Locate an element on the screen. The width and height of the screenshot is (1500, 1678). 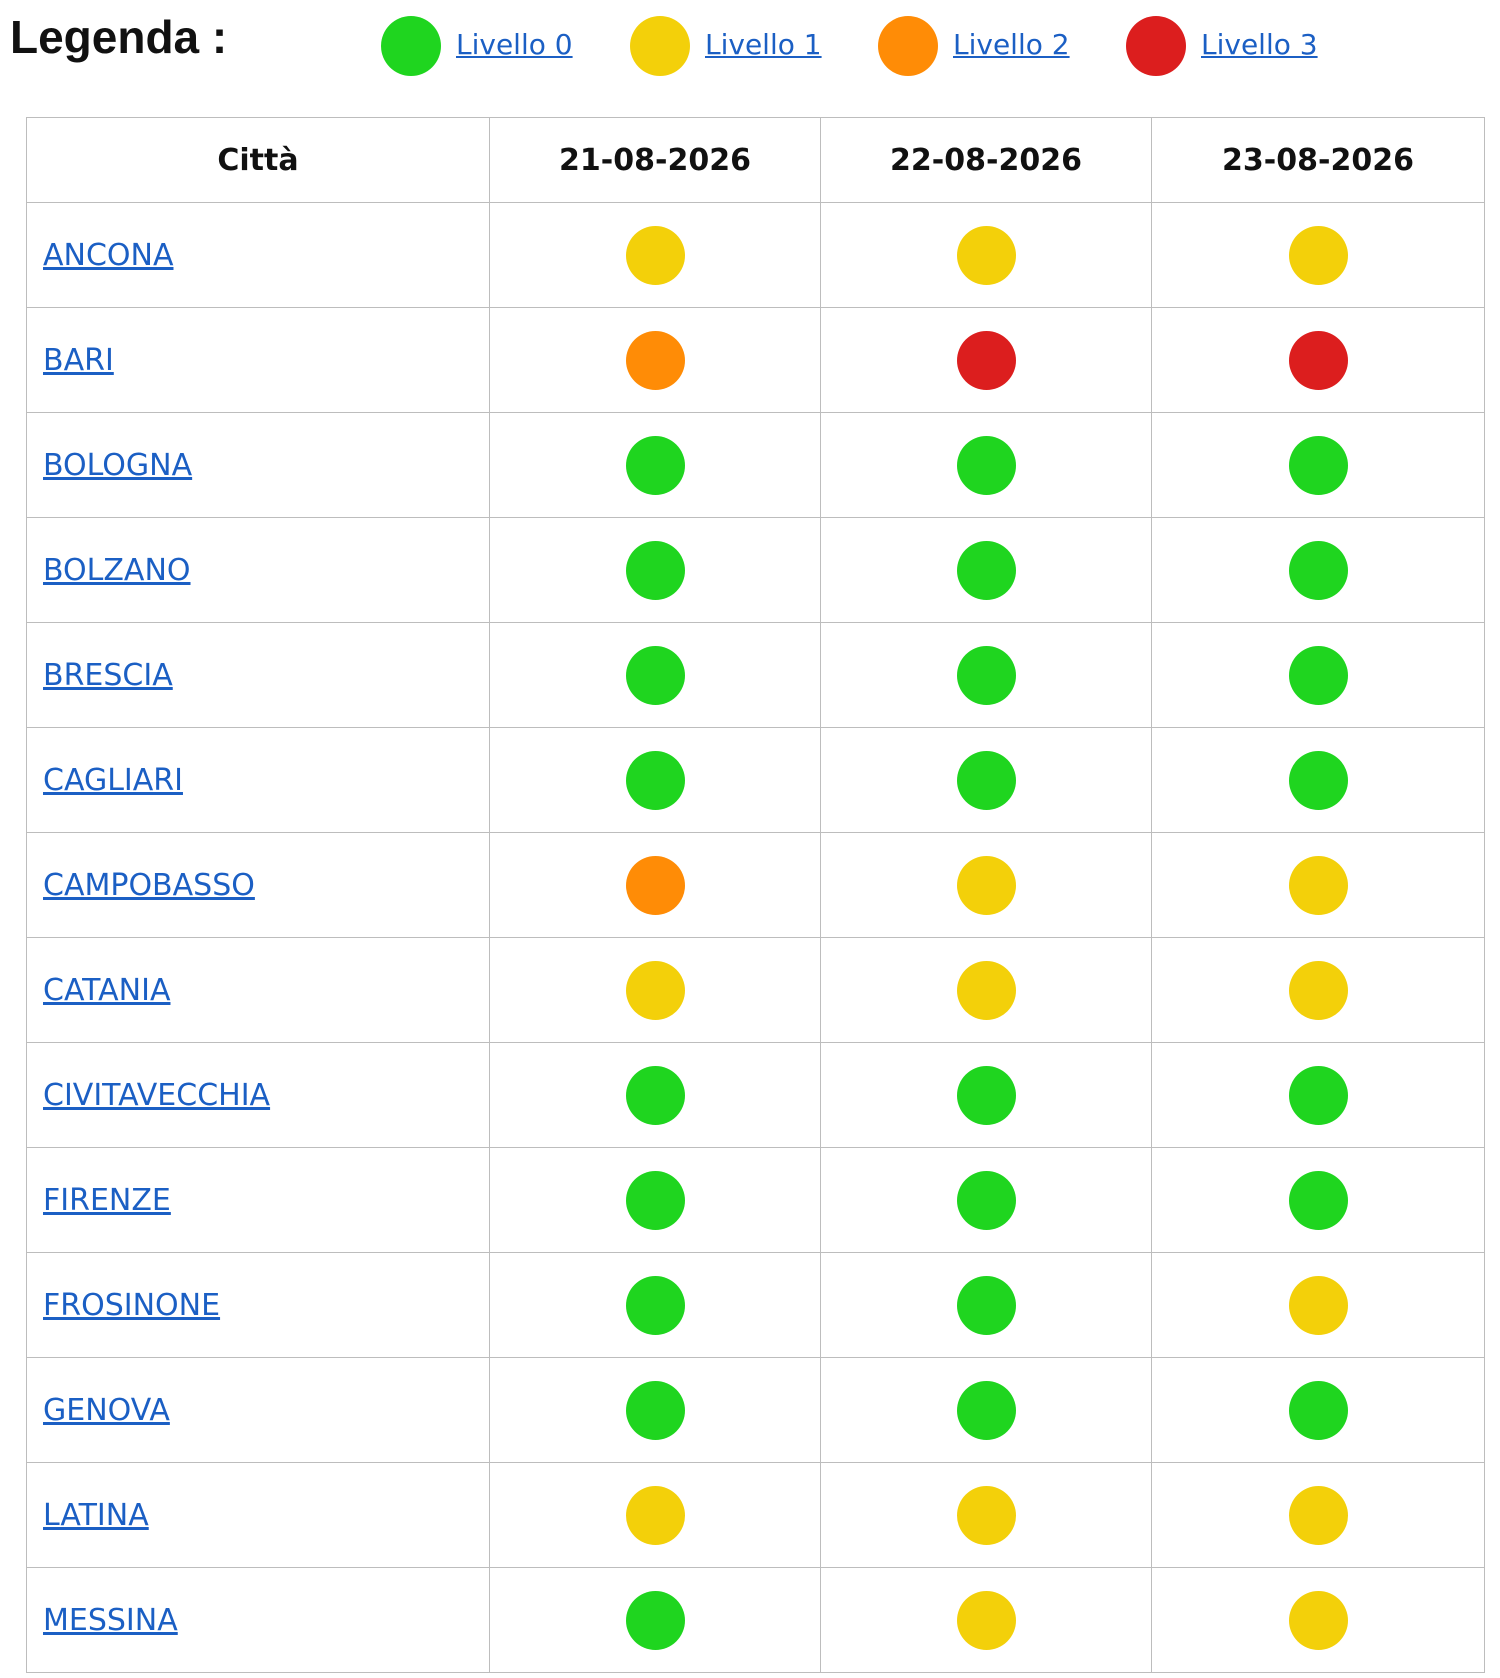
header-row: Città 21-08-2026 22-08-2026 23-08-2026 is located at coordinates (755, 160).